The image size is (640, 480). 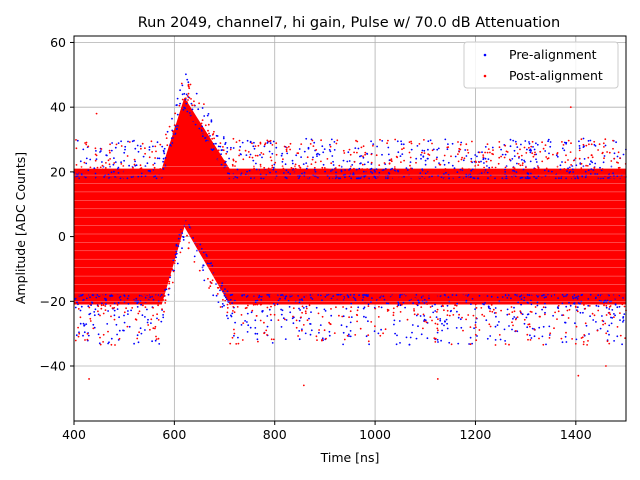 What do you see at coordinates (350, 457) in the screenshot?
I see `x-axis-label: Time [ns]` at bounding box center [350, 457].